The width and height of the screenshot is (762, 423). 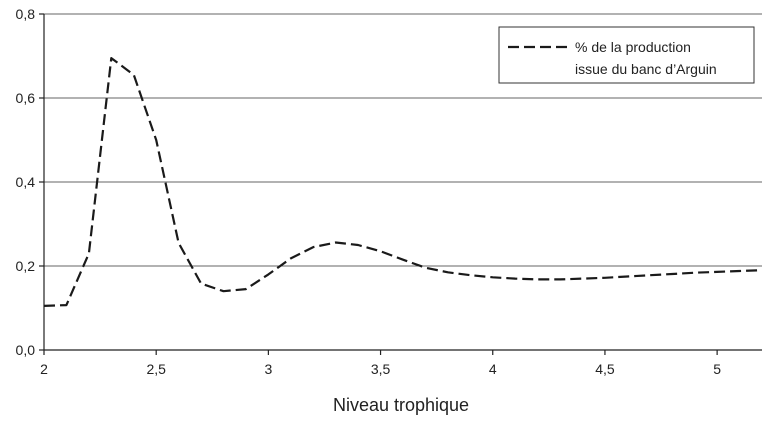 I want to click on x-axis-label: Niveau trophique, so click(x=401, y=405).